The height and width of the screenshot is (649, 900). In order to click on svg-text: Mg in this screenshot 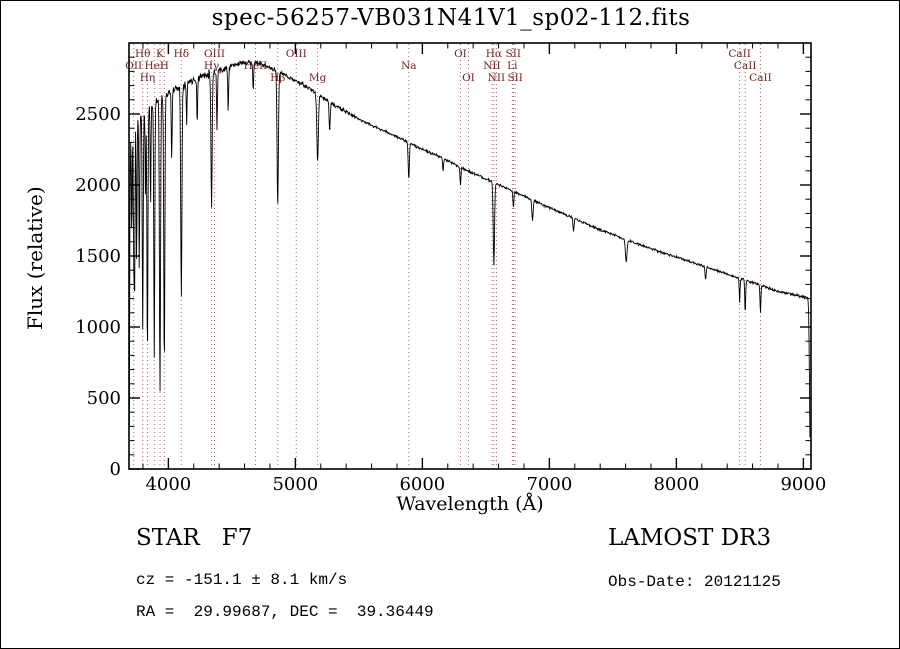, I will do `click(318, 78)`.